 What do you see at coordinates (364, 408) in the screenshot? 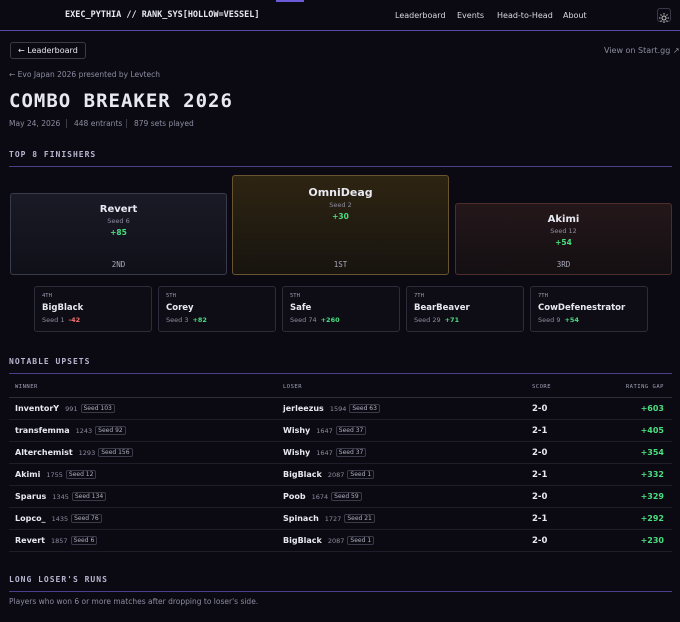
I see `seed-chip: Seed 63` at bounding box center [364, 408].